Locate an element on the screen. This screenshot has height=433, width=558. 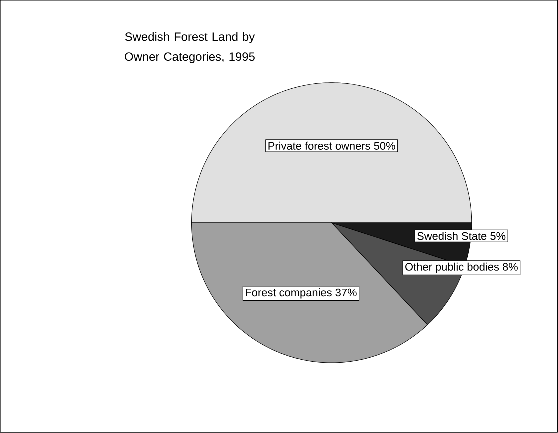
slice-label: Forest companies is located at coordinates (289, 293).